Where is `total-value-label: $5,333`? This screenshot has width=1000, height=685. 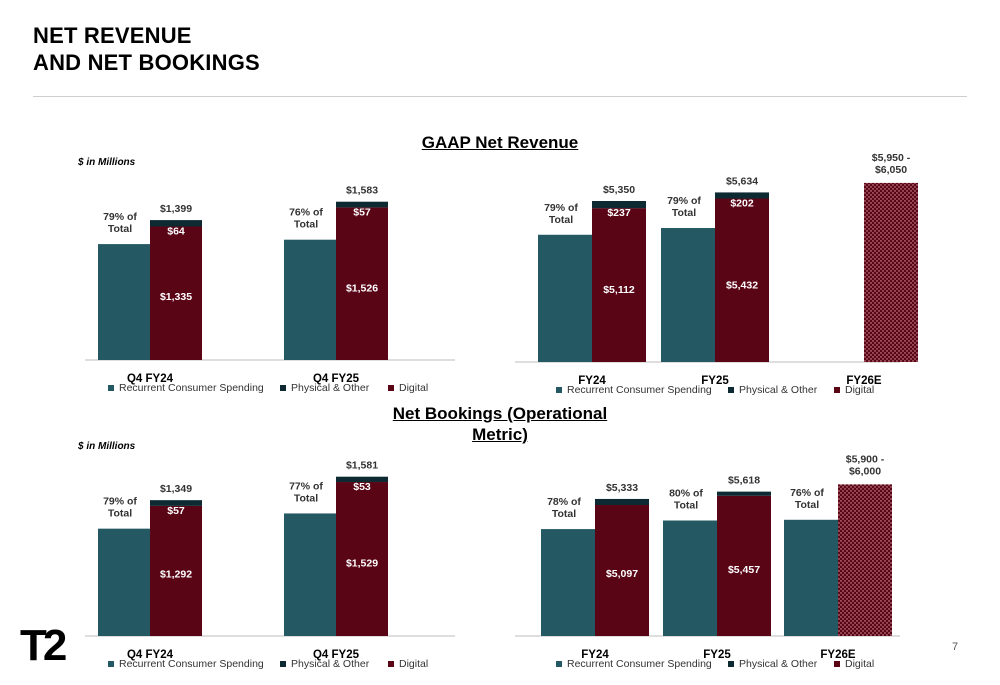
total-value-label: $5,333 is located at coordinates (622, 488).